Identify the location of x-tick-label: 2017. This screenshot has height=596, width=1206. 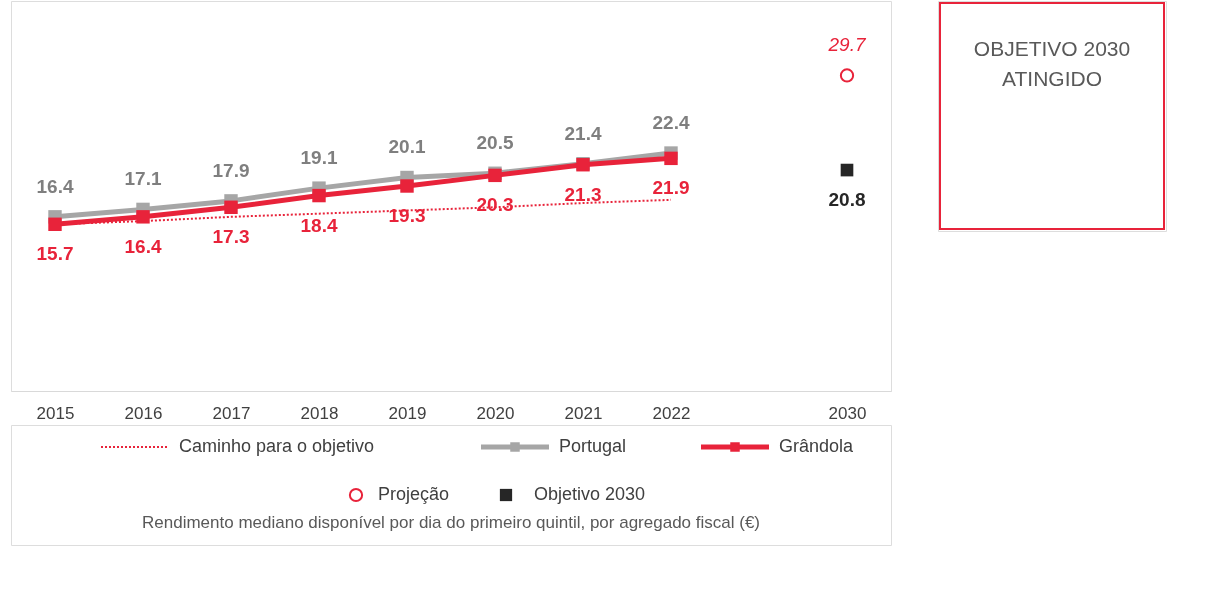
(231, 413).